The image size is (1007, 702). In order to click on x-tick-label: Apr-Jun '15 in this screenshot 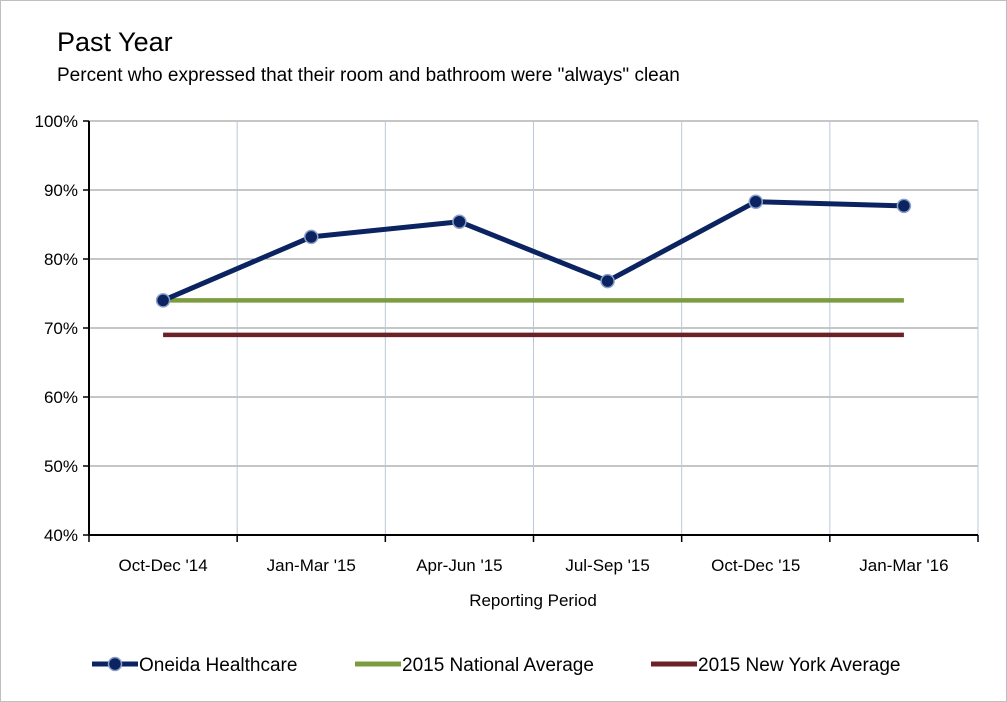, I will do `click(459, 565)`.